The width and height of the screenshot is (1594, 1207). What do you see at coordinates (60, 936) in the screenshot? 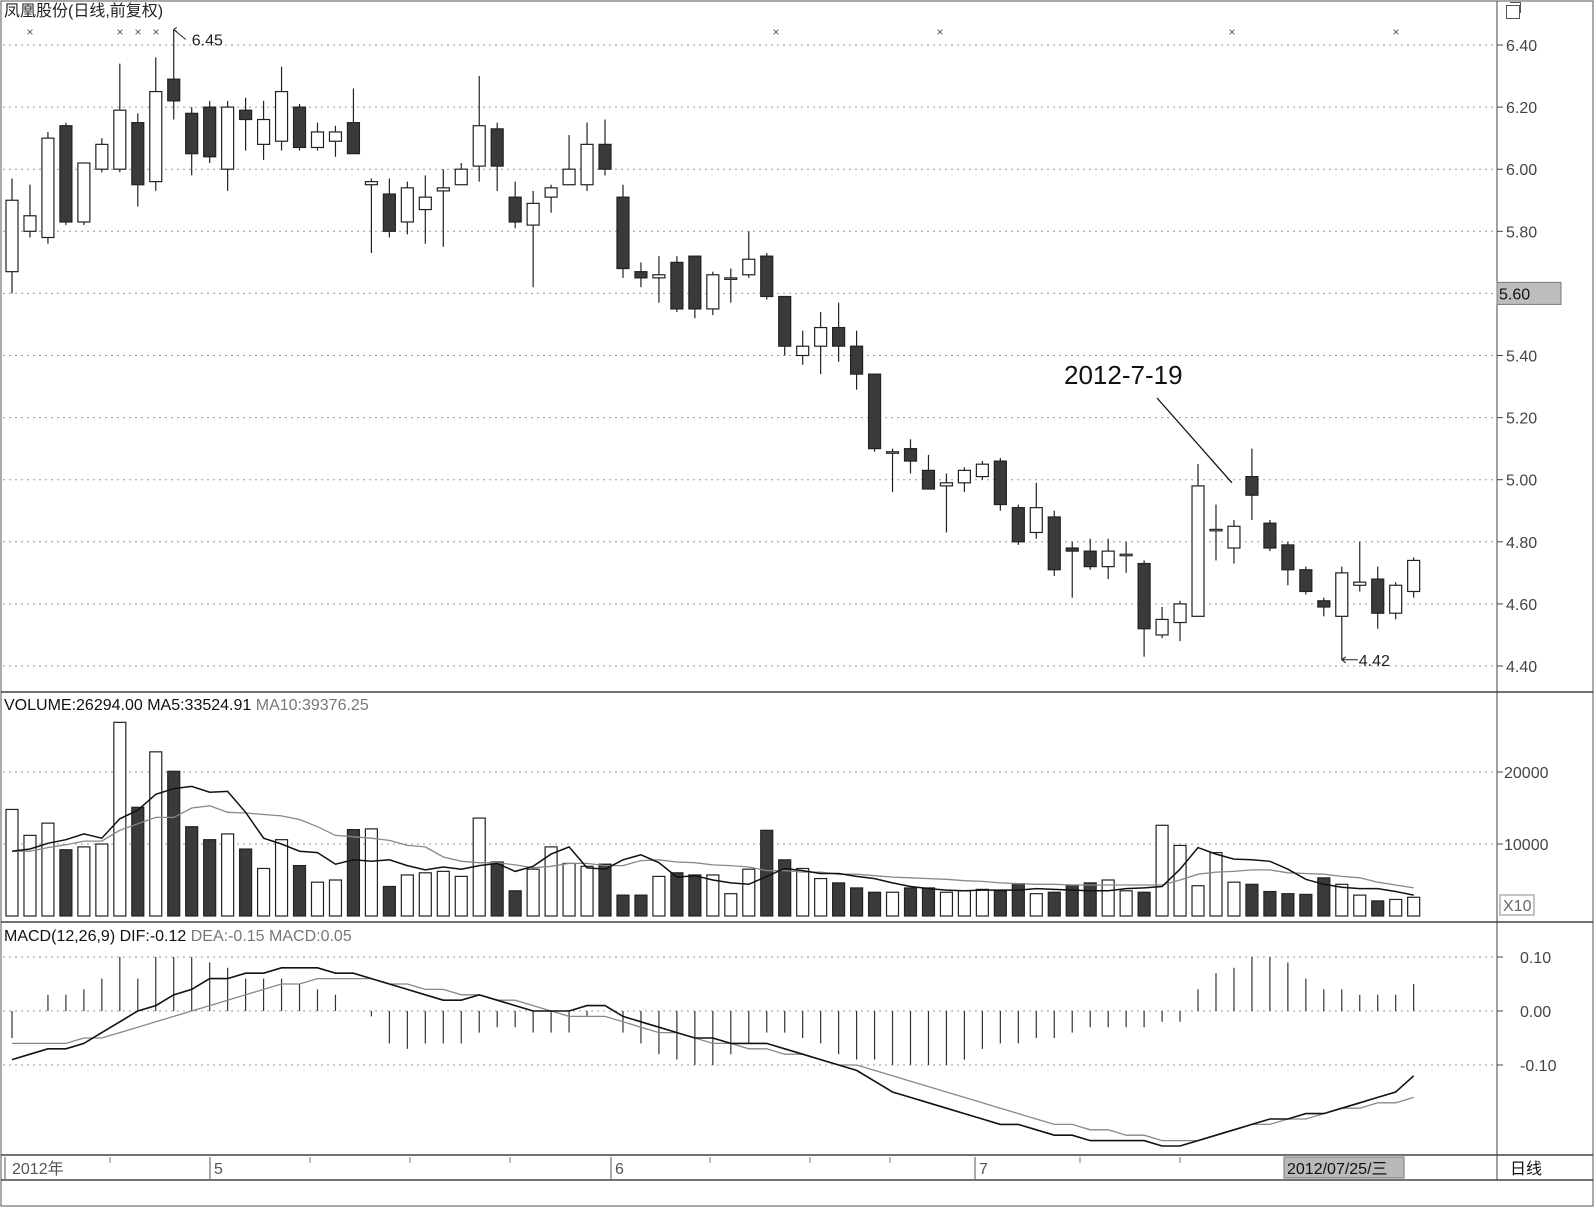
I see `macd-params: MACD(12,26,9)` at bounding box center [60, 936].